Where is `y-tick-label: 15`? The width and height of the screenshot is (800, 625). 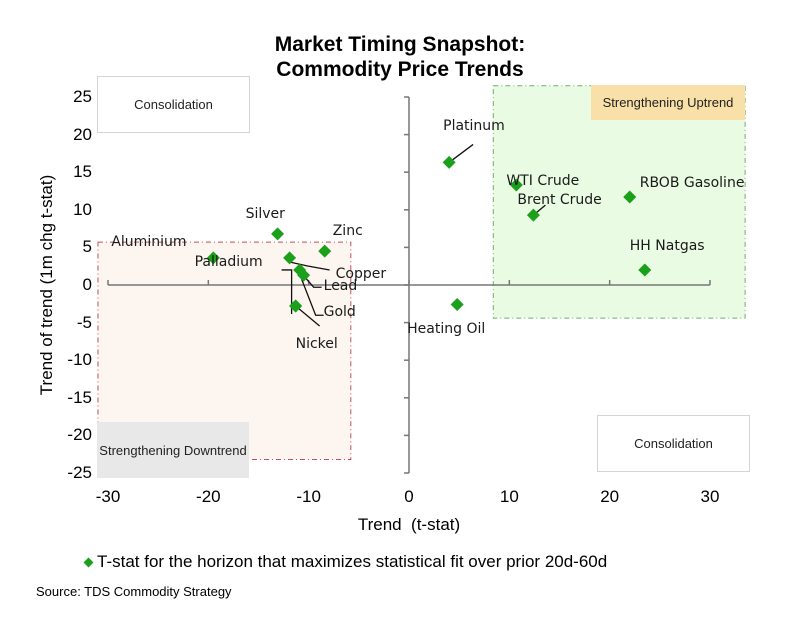
y-tick-label: 15 is located at coordinates (82, 172).